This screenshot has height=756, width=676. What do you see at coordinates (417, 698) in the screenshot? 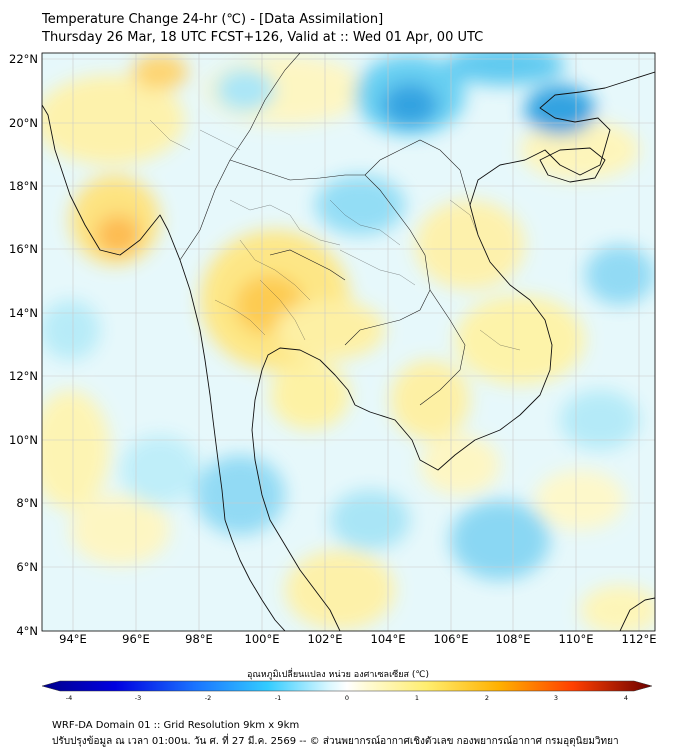
I see `colorbar-tick: 1` at bounding box center [417, 698].